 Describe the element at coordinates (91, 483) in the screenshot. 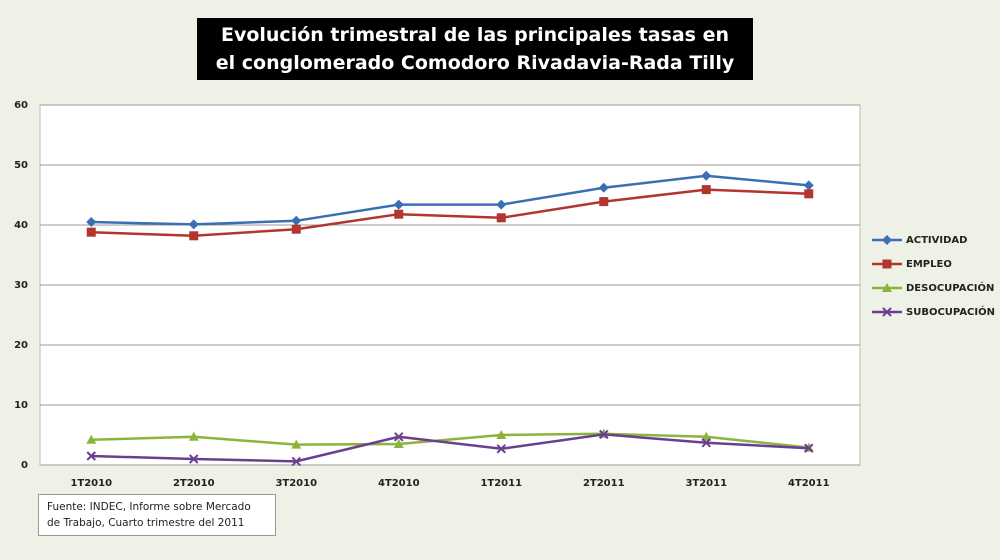

I see `x-tick-label: 1T2010` at that location.